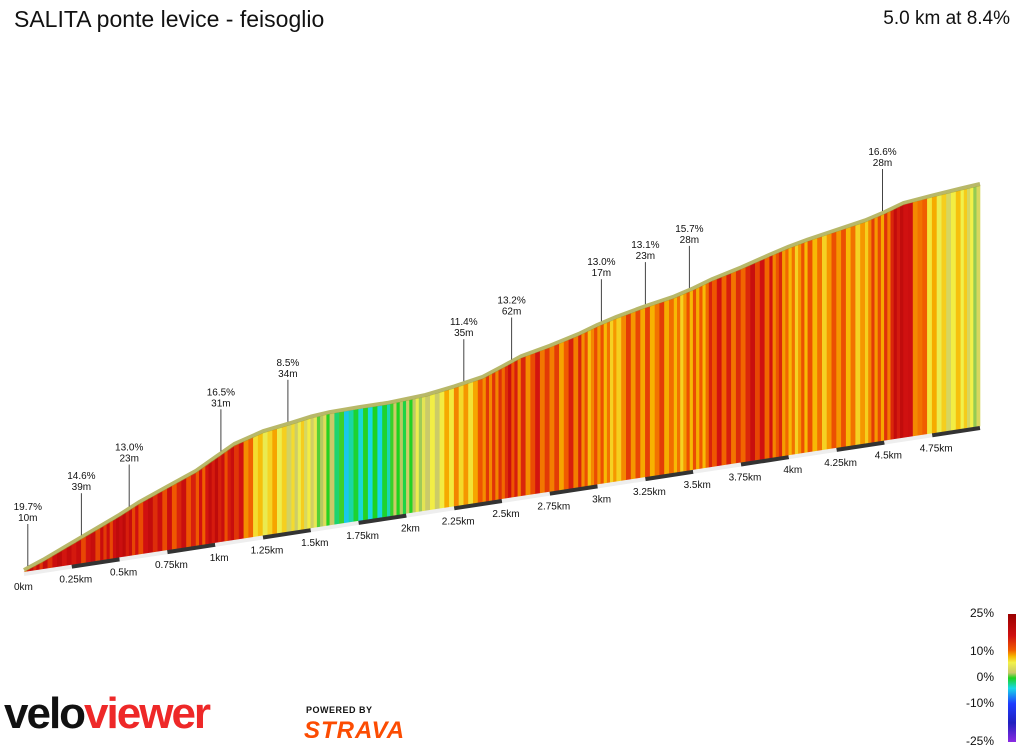 The height and width of the screenshot is (750, 1024). I want to click on distance-tick-label: 1.25km, so click(267, 551).